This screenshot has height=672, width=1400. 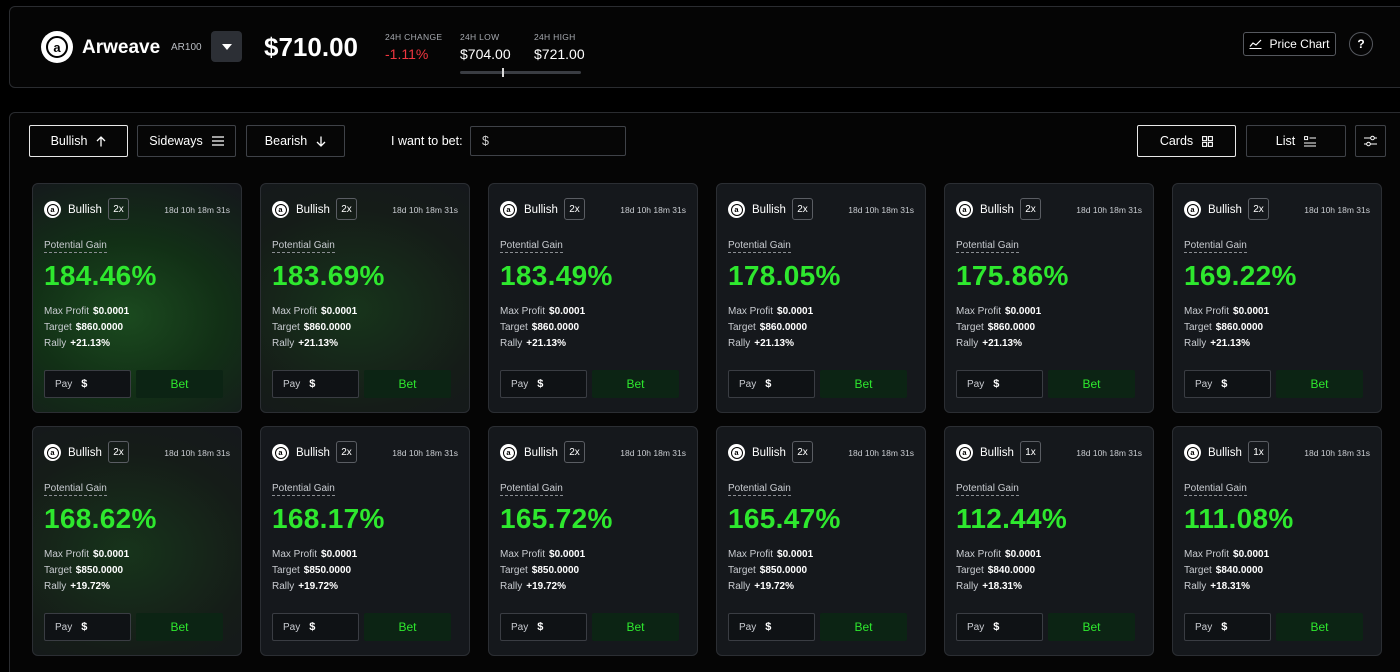 I want to click on low-label: 24H LOW, so click(x=480, y=37).